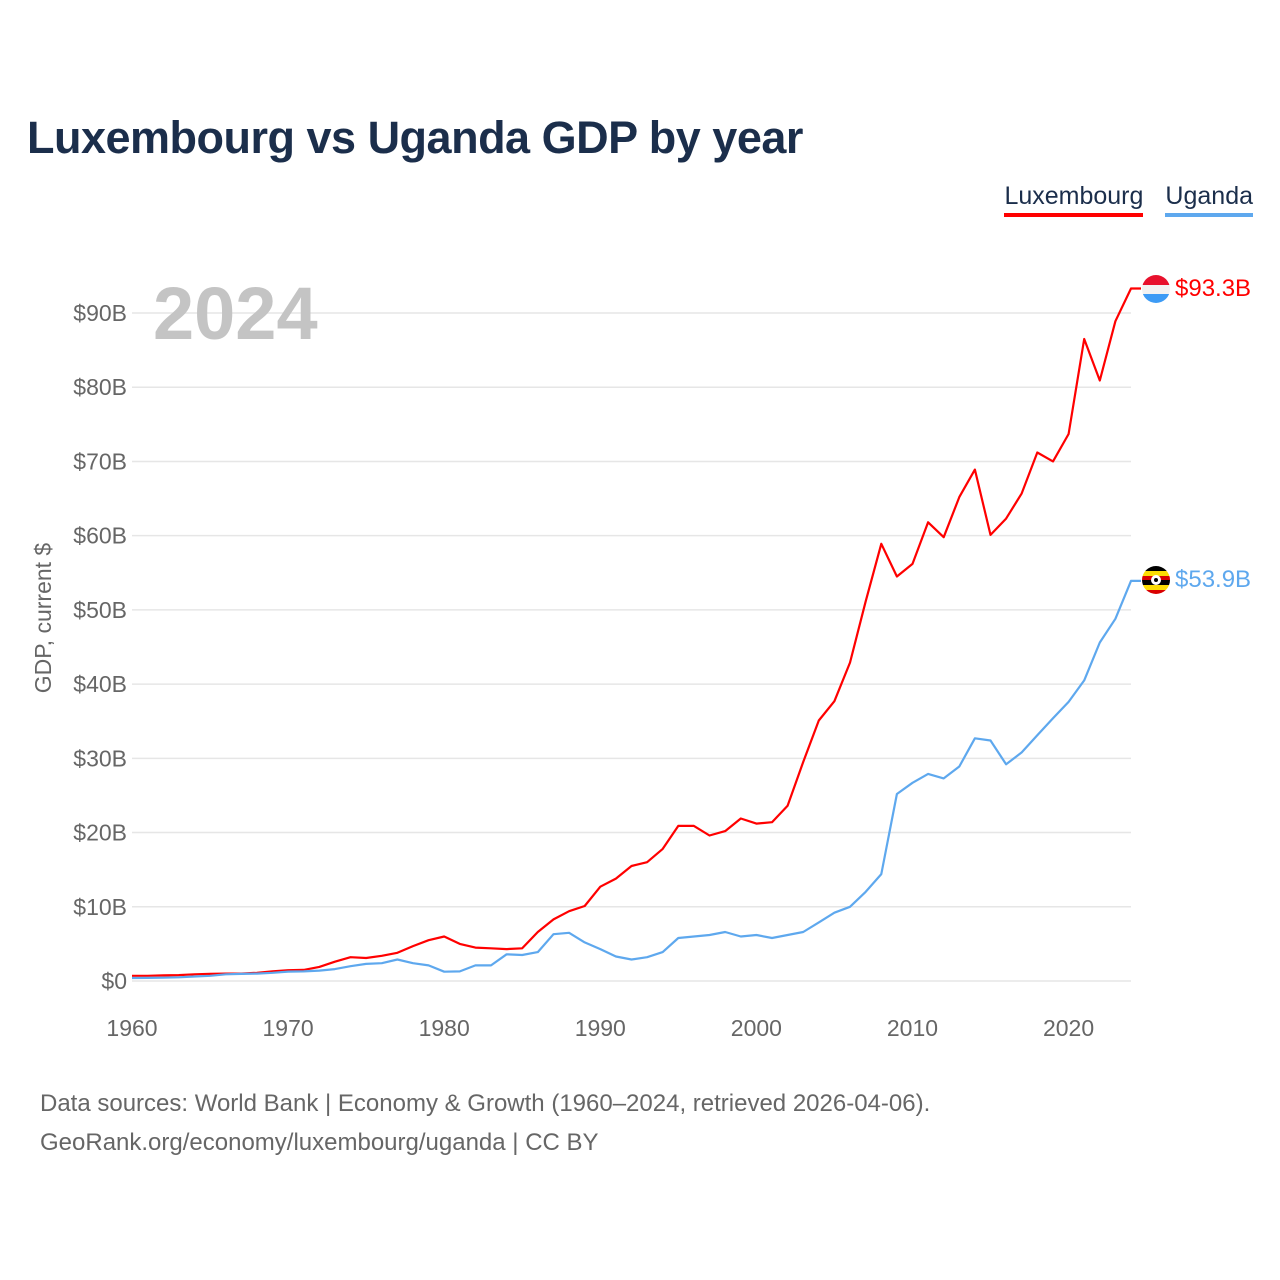 This screenshot has width=1280, height=1280. I want to click on uganda-flag-icon, so click(1156, 580).